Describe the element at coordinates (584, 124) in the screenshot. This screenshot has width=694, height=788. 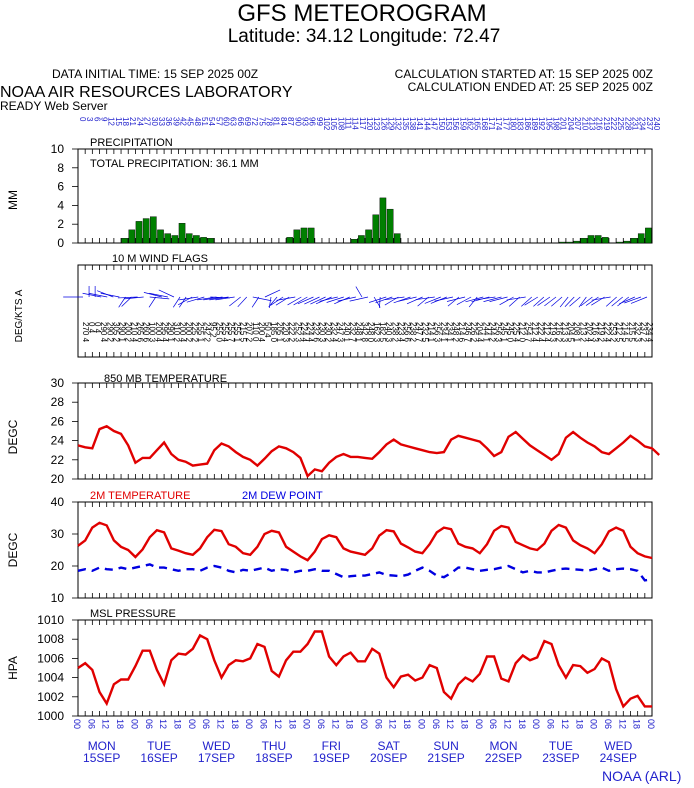
I see `forecast-hour-label: 210` at that location.